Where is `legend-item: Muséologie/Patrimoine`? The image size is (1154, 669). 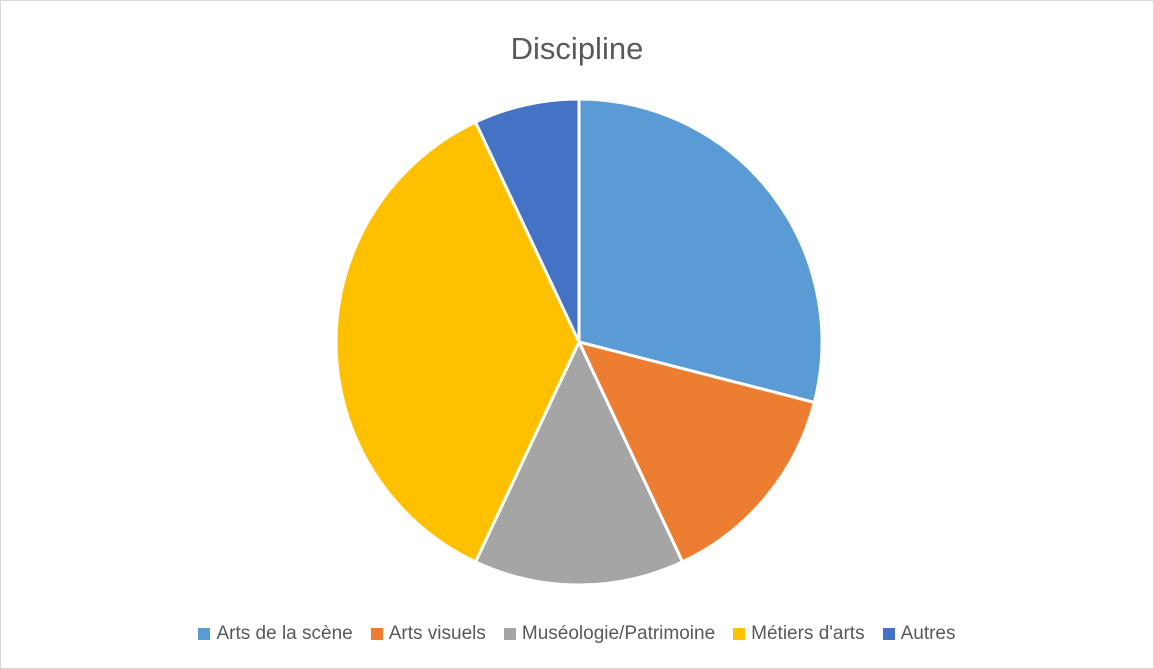 legend-item: Muséologie/Patrimoine is located at coordinates (609, 634).